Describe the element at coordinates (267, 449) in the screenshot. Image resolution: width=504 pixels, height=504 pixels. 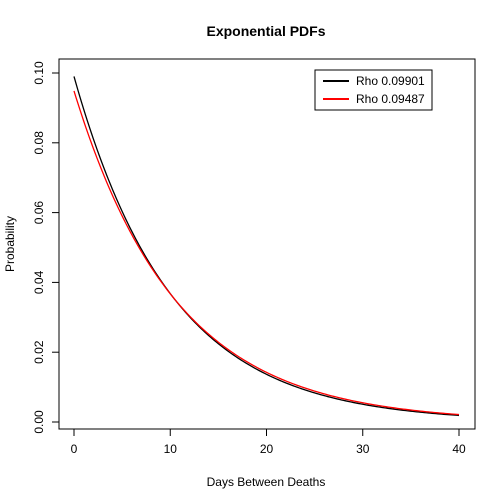
I see `x-tick-label: 20` at that location.